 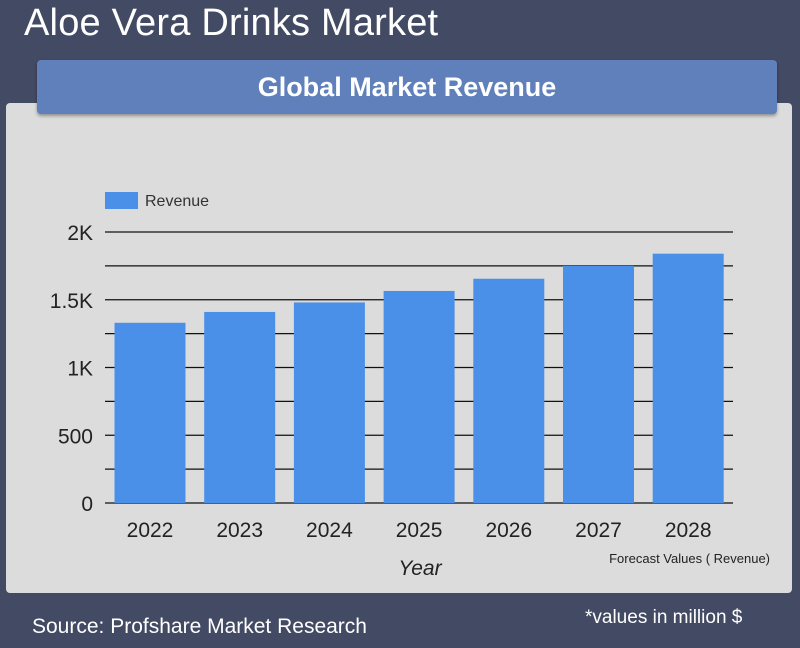 I want to click on x-tick-label: 2022, so click(x=150, y=530).